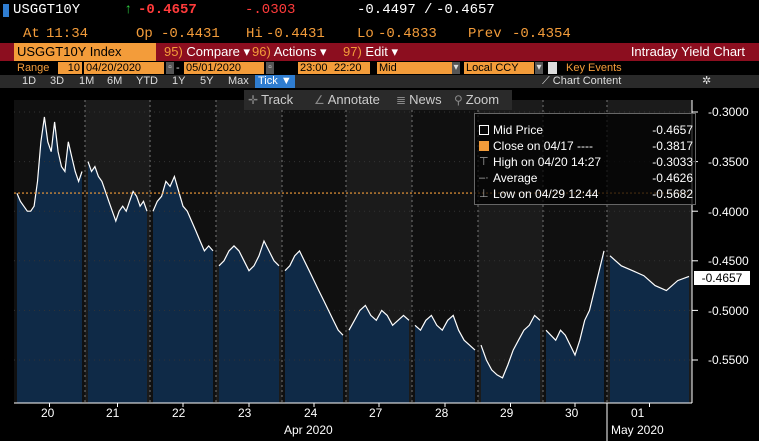 The height and width of the screenshot is (441, 759). What do you see at coordinates (213, 51) in the screenshot?
I see `compare-label: Compare` at bounding box center [213, 51].